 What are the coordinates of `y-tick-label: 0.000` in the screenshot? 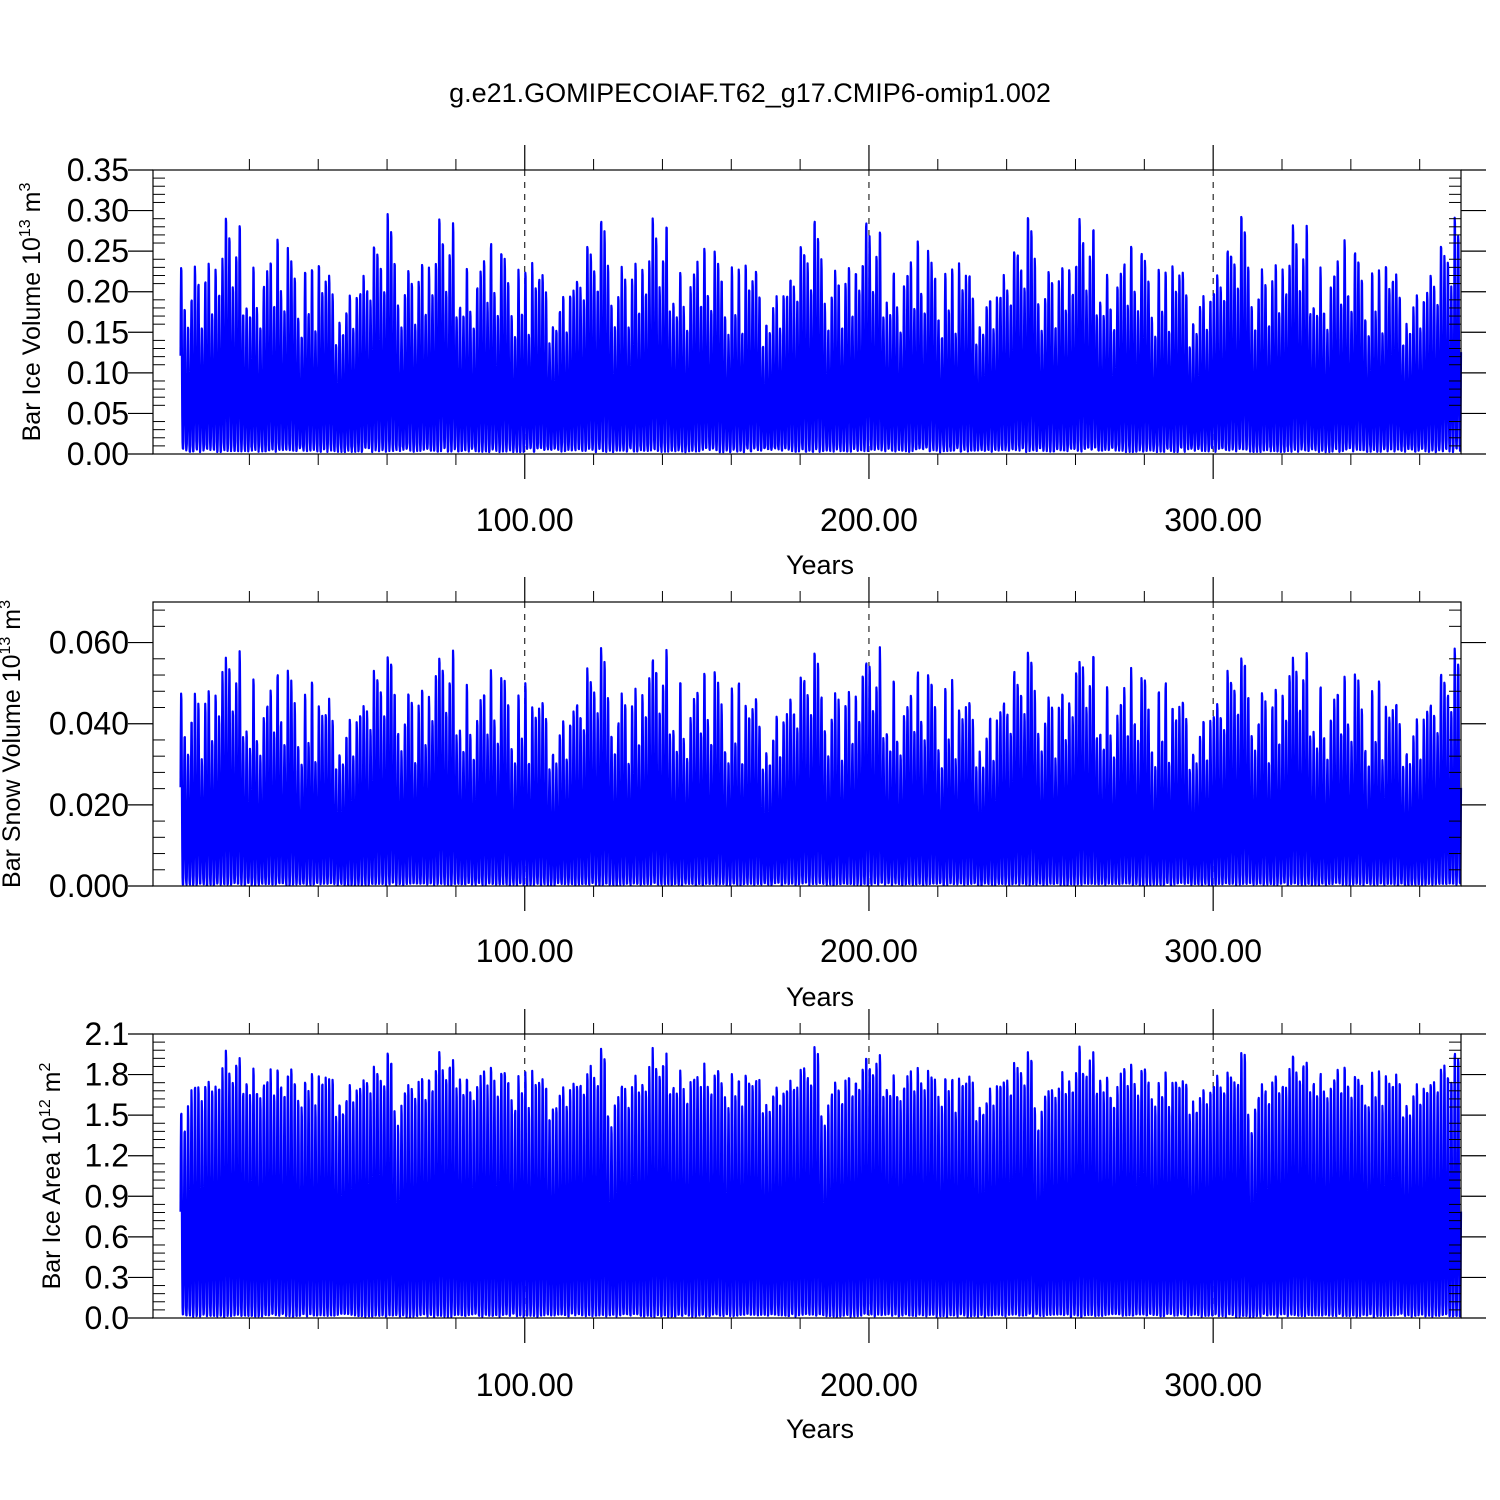 It's located at (89, 886).